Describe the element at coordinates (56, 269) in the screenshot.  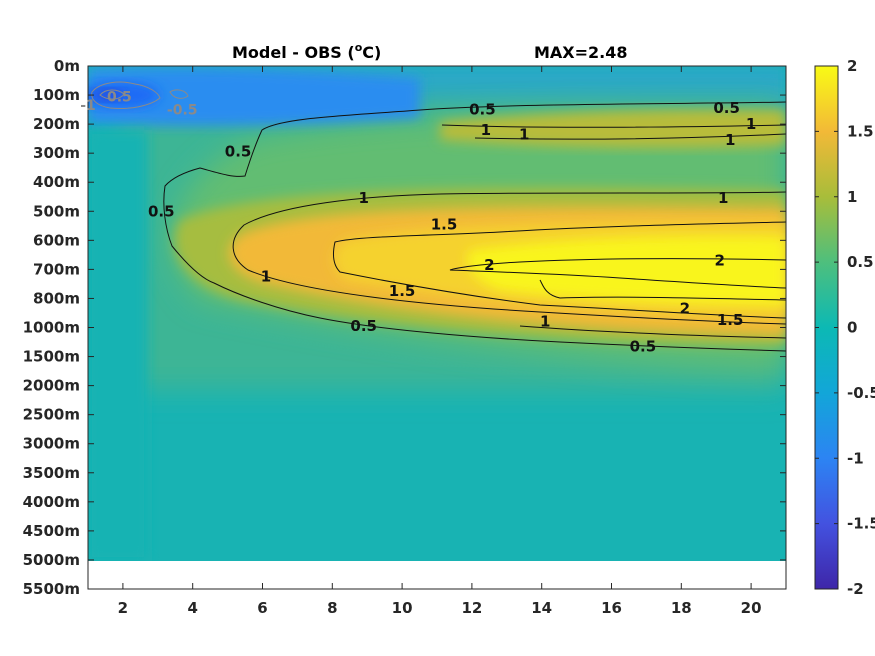
I see `y-tick-label: 700m` at that location.